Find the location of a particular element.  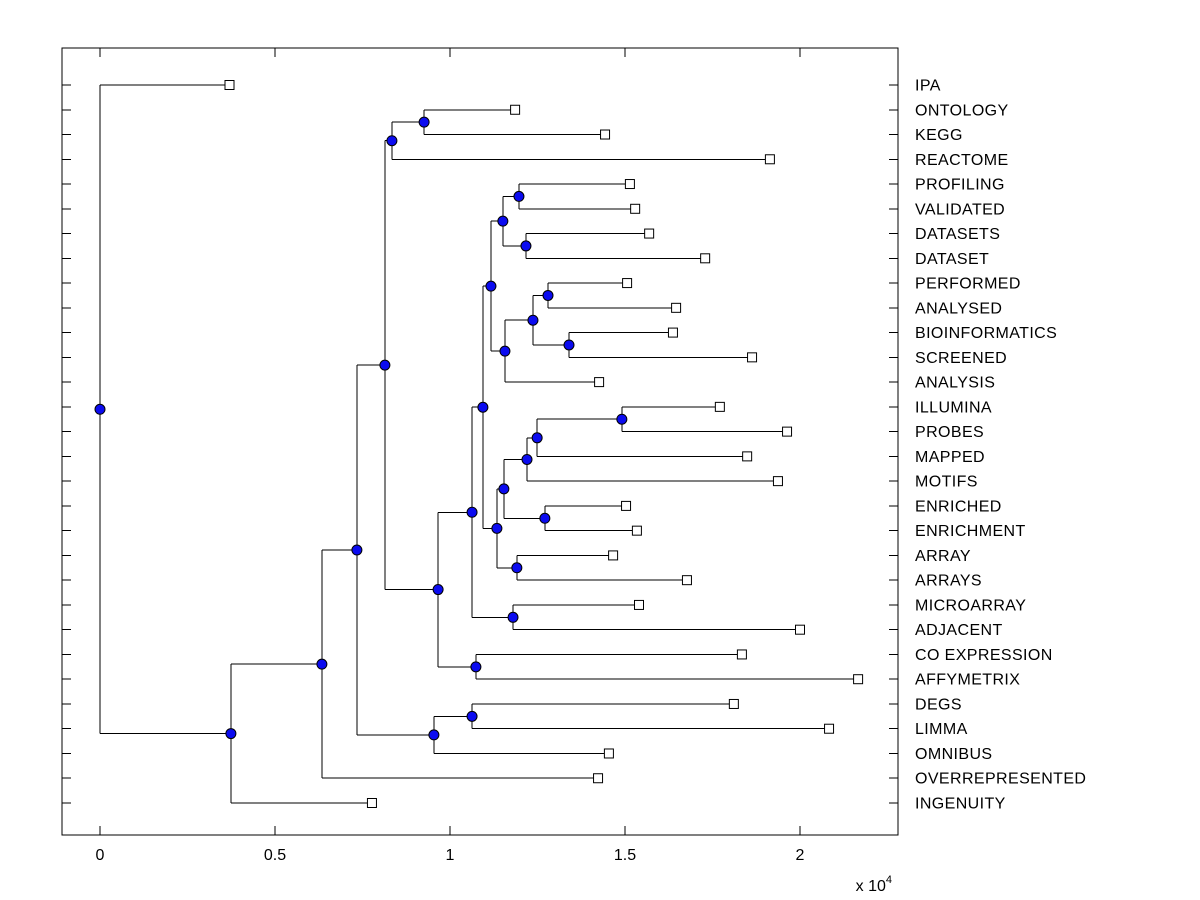

axis-labels: 0 0.5 1 1.5 2 x 104 is located at coordinates (494, 871).